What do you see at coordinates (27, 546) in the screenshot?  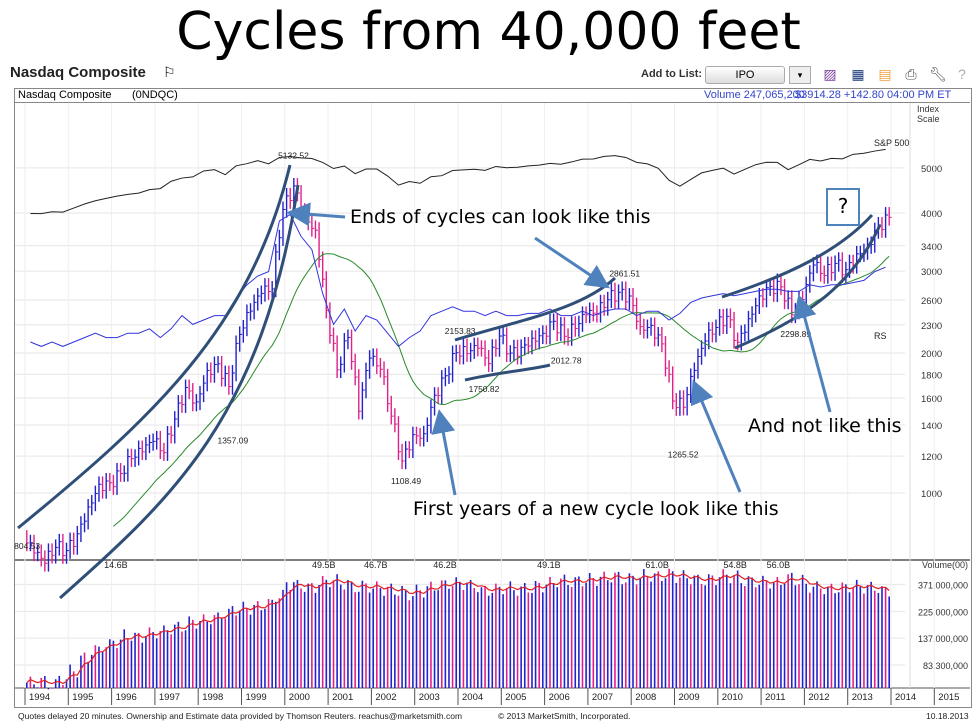 I see `price-label: 804.53` at bounding box center [27, 546].